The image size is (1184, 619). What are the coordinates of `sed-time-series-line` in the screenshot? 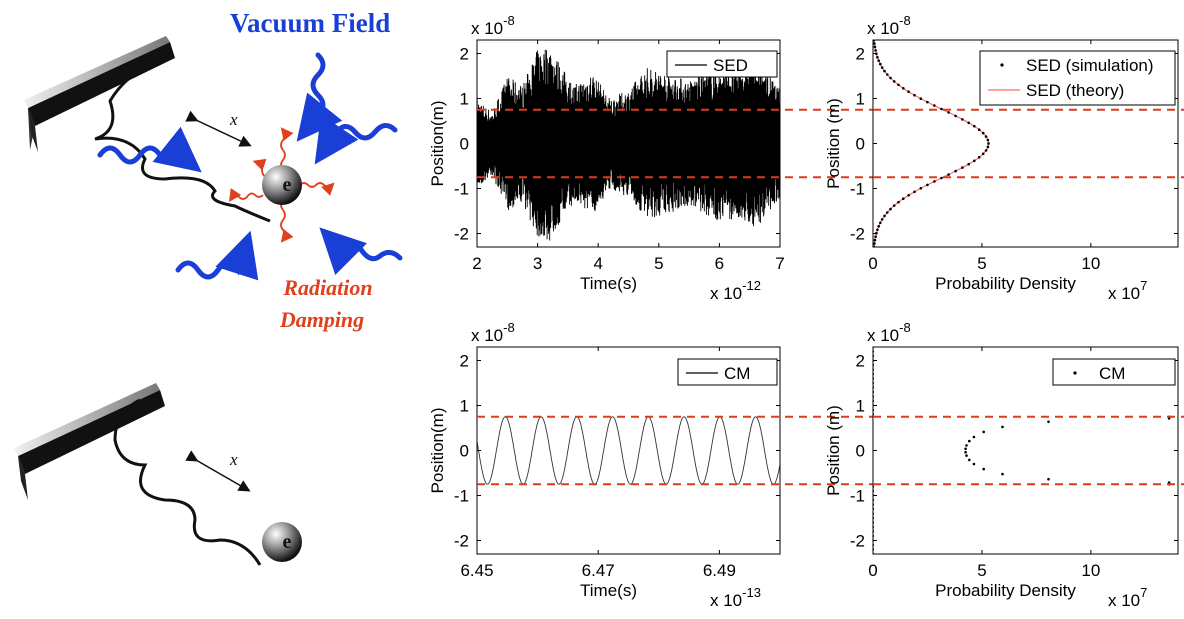 It's located at (628, 145).